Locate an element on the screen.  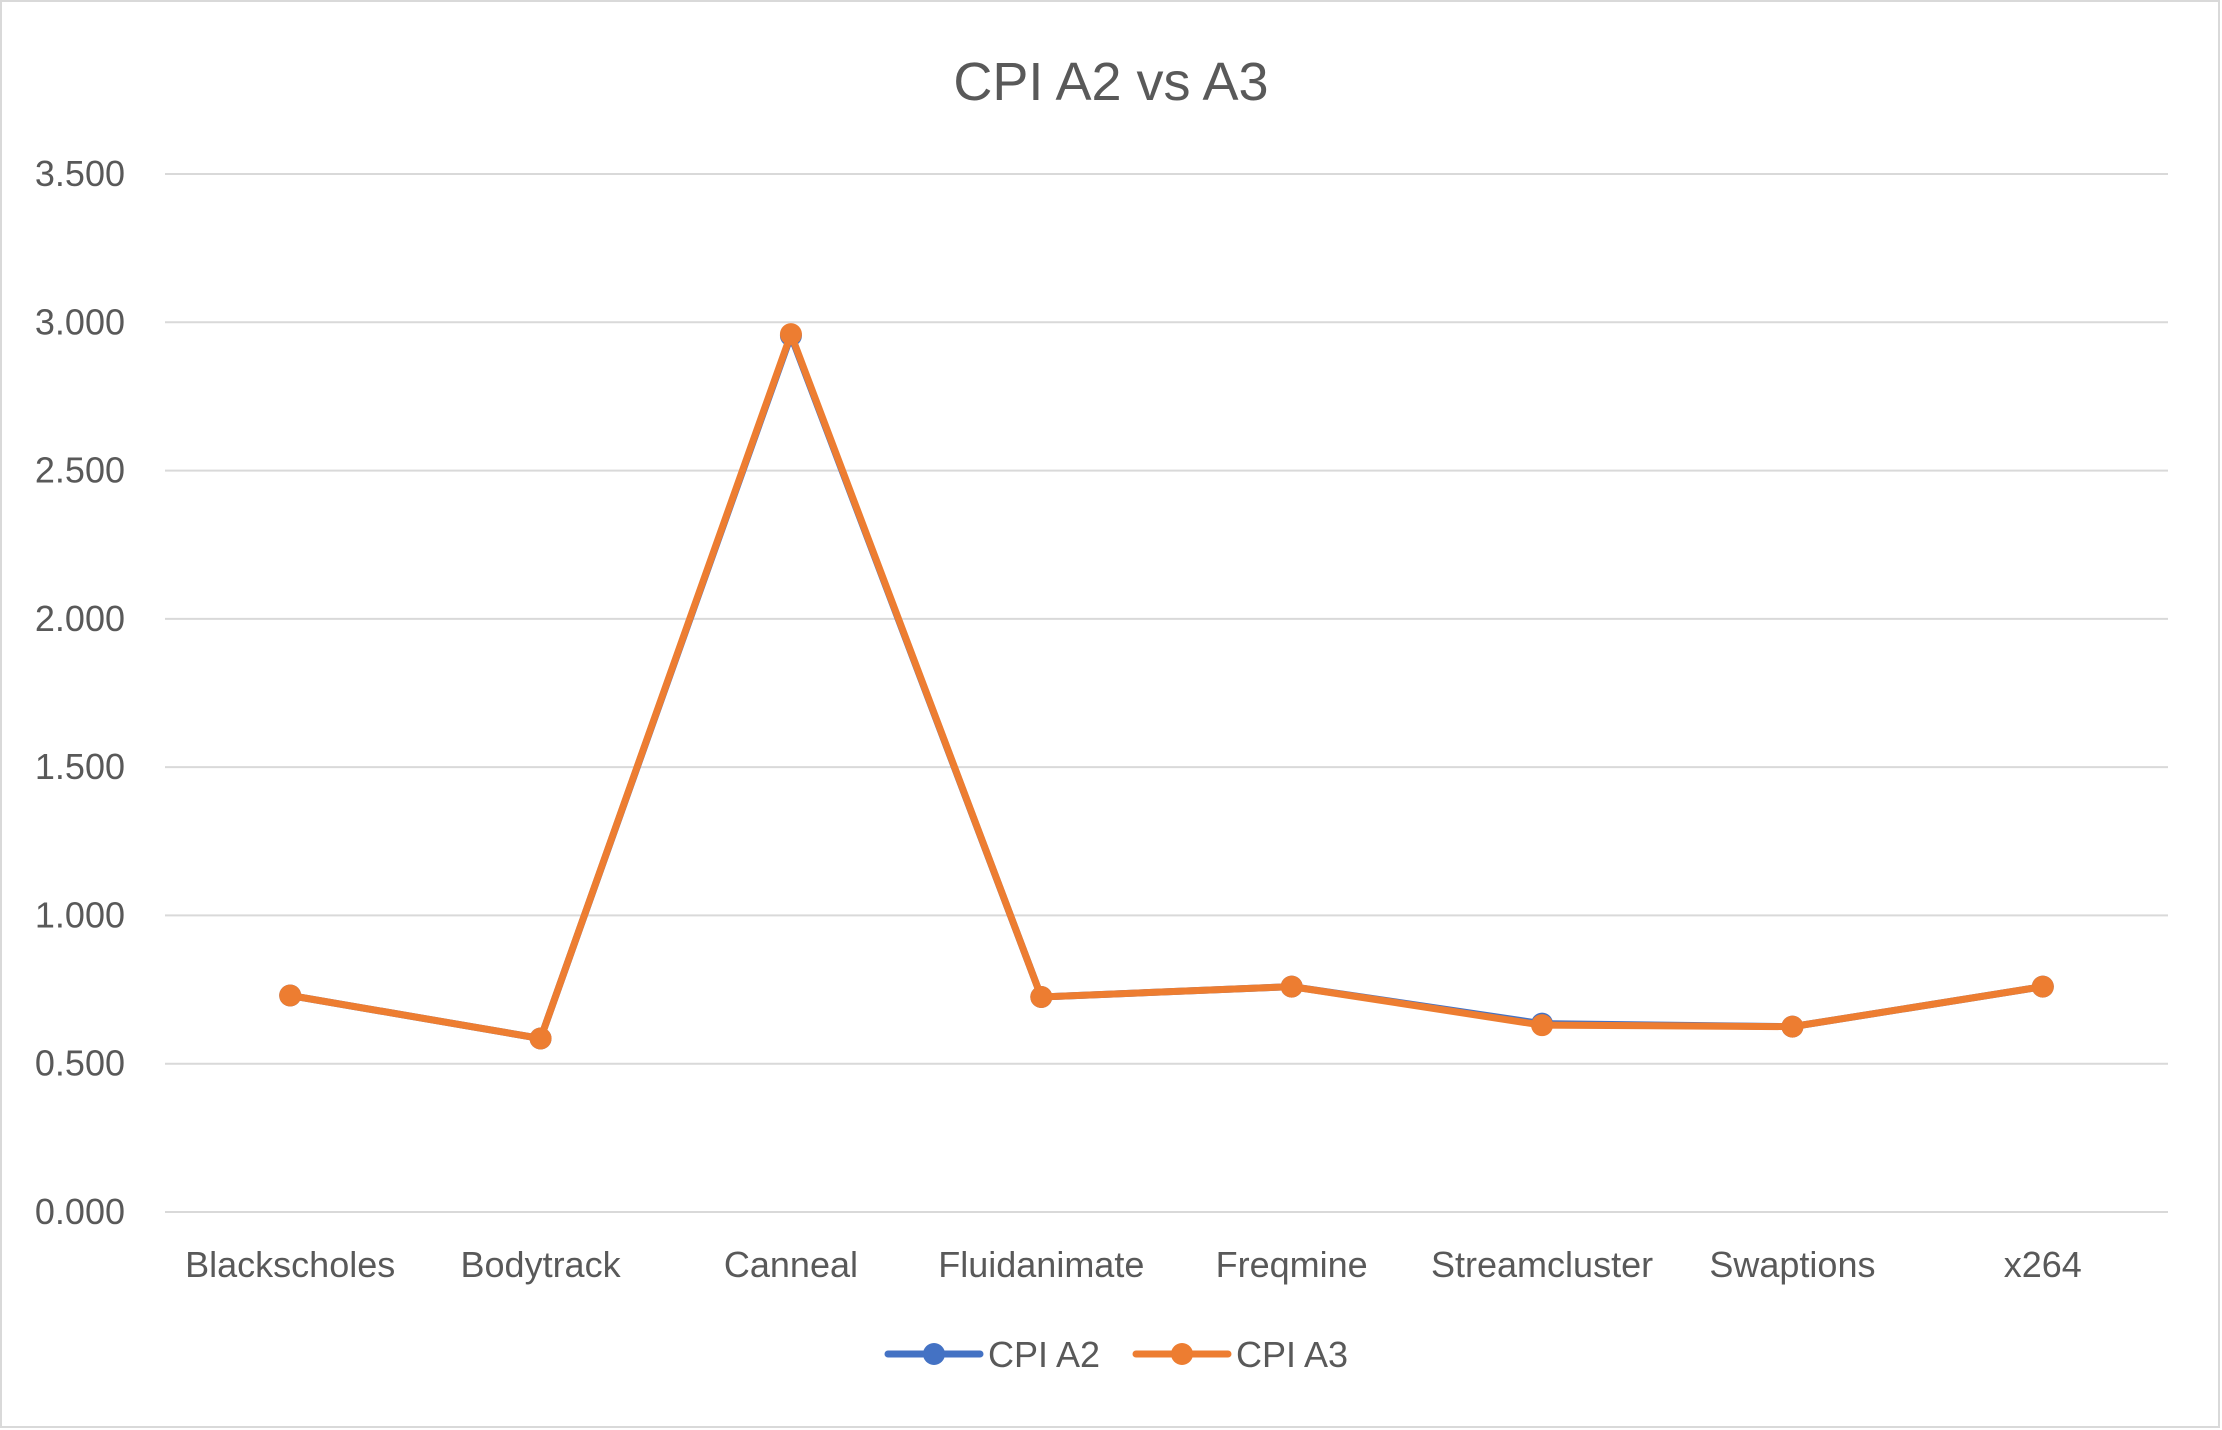
x-tick-label: x264 is located at coordinates (2043, 1264).